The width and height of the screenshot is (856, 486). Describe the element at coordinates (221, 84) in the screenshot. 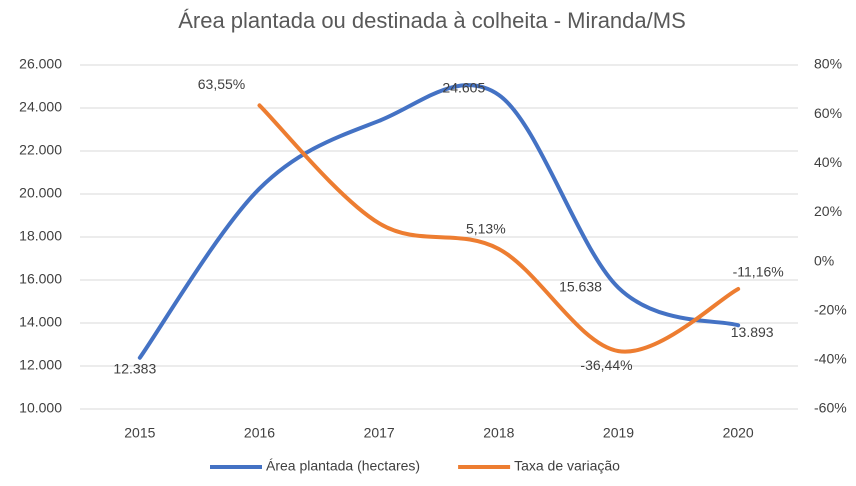

I see `data-label: 63,55%` at that location.